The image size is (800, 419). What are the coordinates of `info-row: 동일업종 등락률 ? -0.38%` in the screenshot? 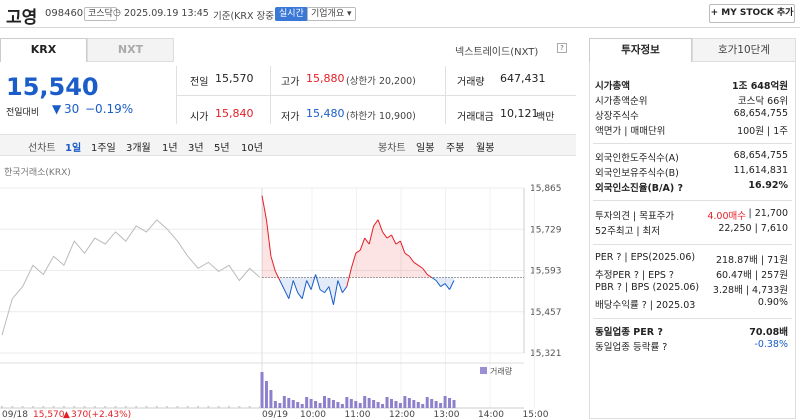 It's located at (691, 346).